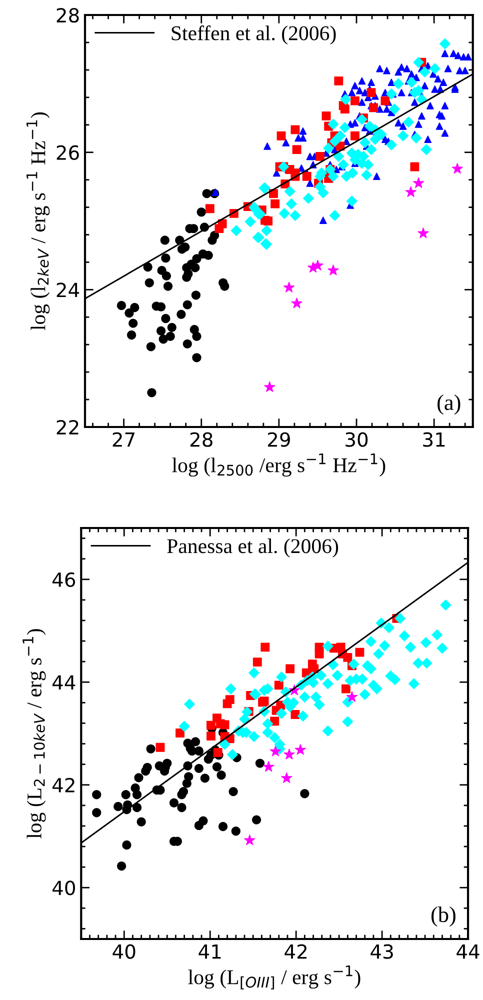 This screenshot has width=483, height=1000. Describe the element at coordinates (357, 439) in the screenshot. I see `x-tick-label: 30` at that location.